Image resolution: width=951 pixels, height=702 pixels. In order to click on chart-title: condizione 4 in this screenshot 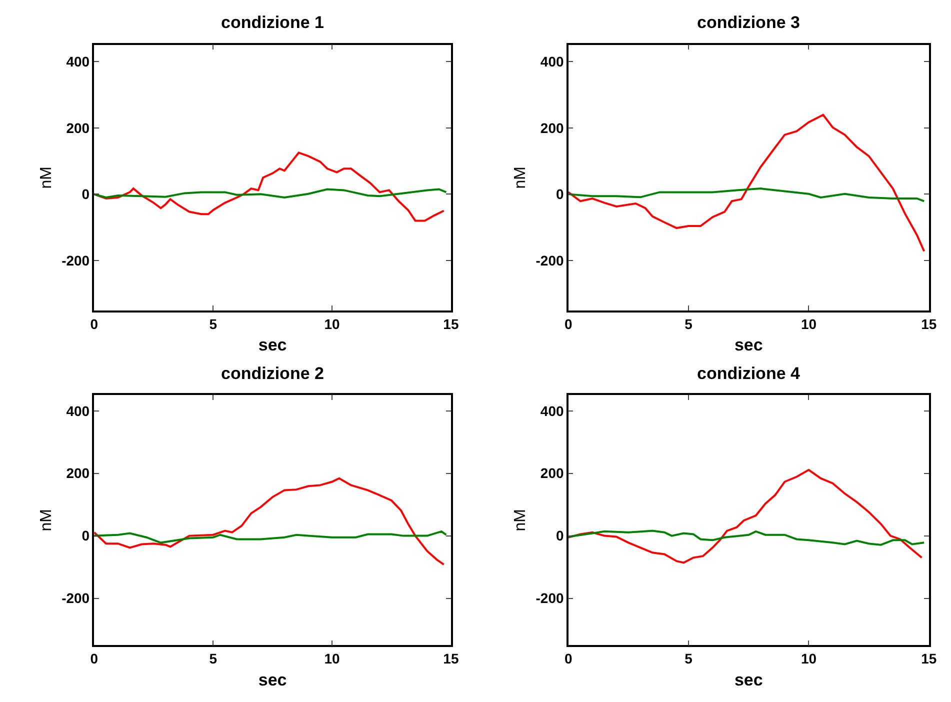, I will do `click(748, 373)`.